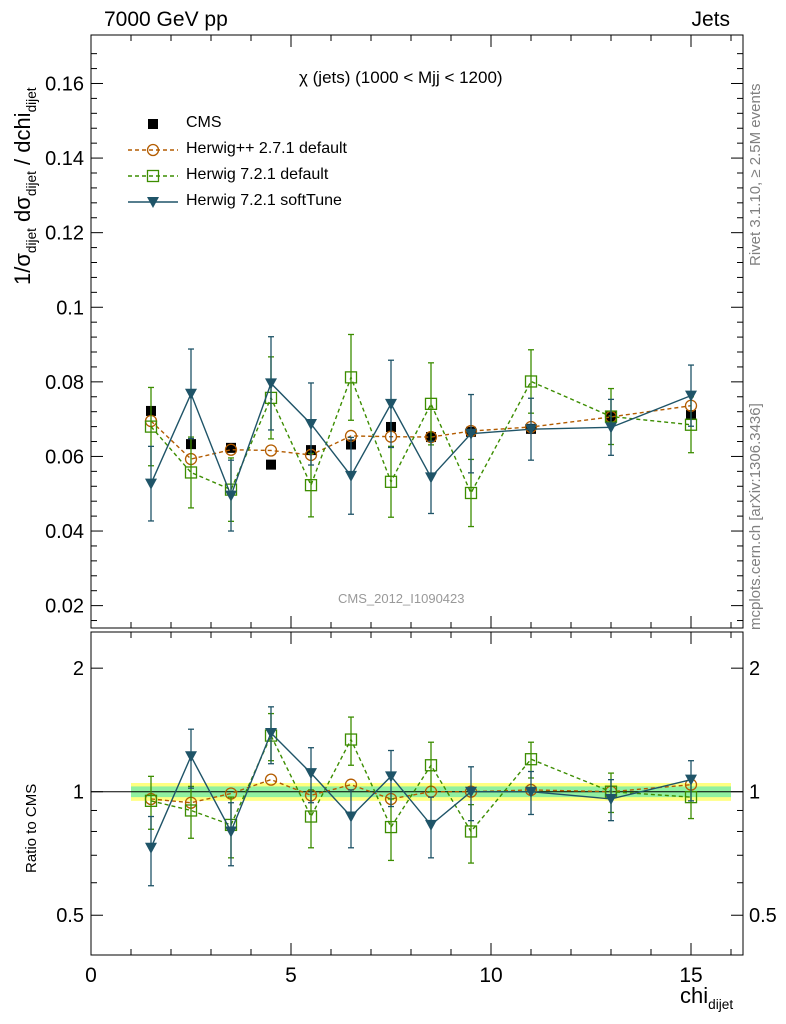 Image resolution: width=786 pixels, height=1024 pixels. I want to click on ratio-y-axis-label: Ratio to CMS, so click(31, 828).